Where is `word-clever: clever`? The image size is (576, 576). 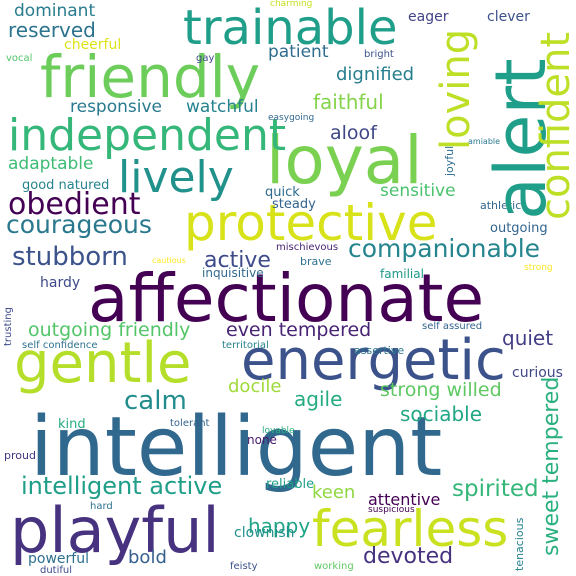 word-clever: clever is located at coordinates (508, 17).